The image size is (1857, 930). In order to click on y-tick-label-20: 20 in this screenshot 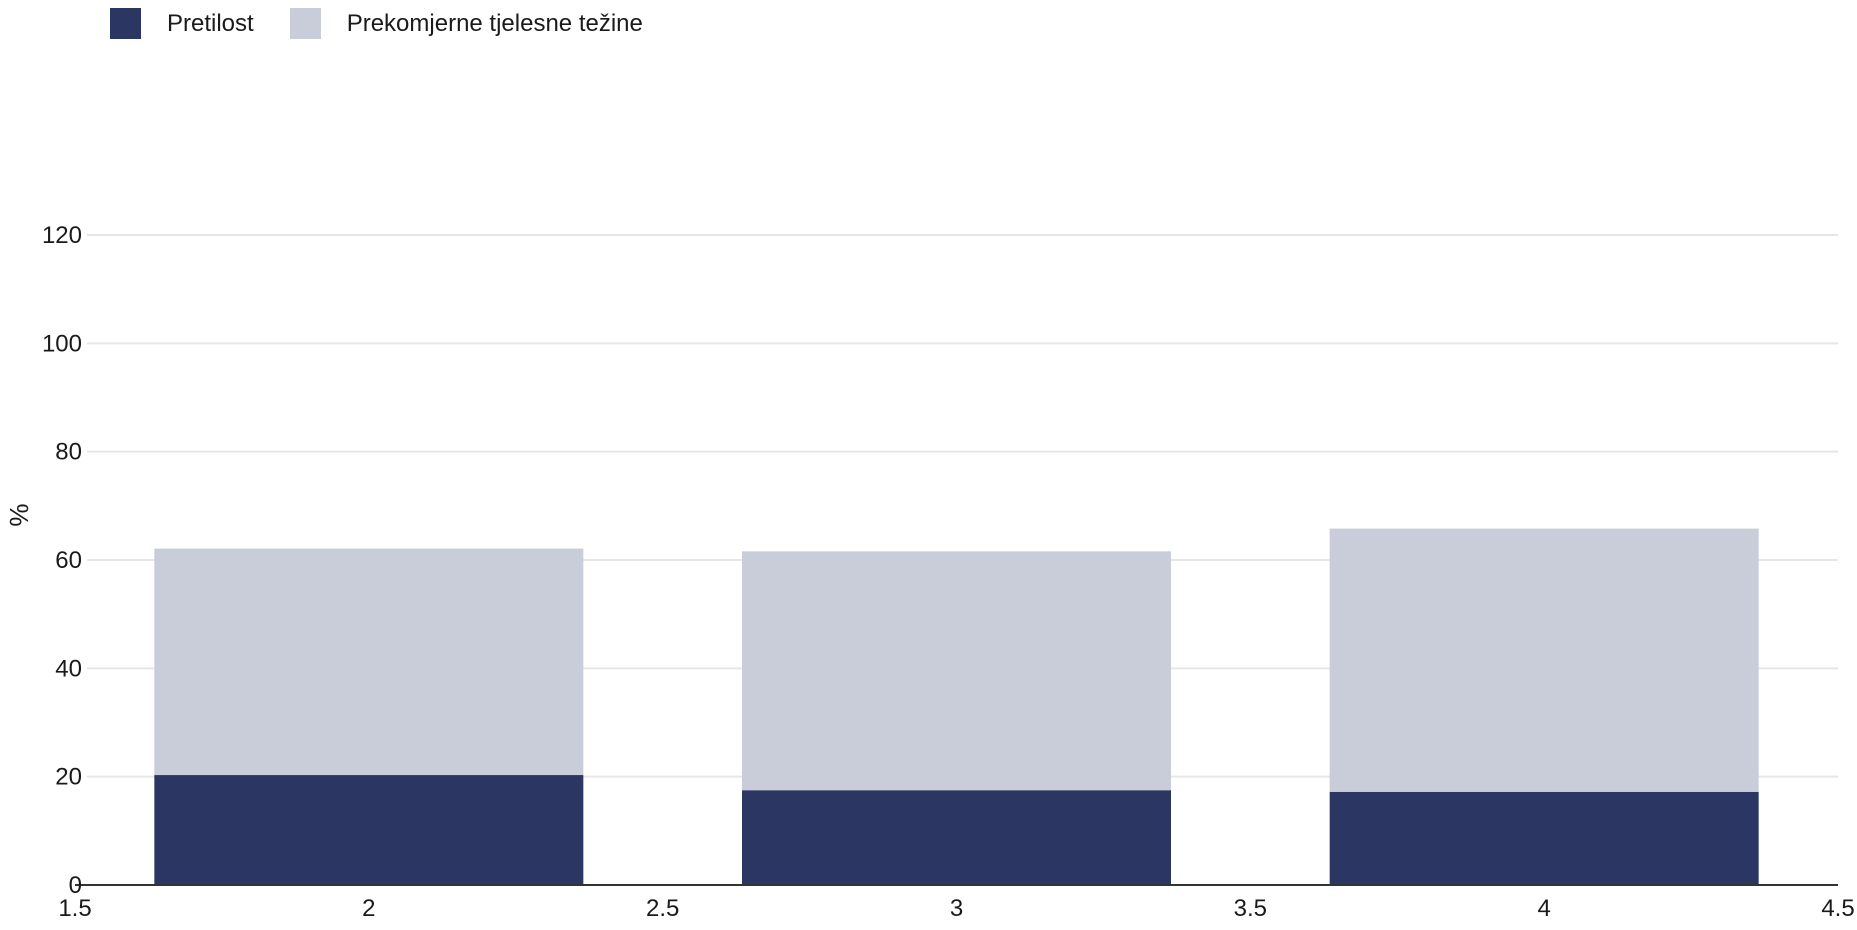, I will do `click(68, 777)`.